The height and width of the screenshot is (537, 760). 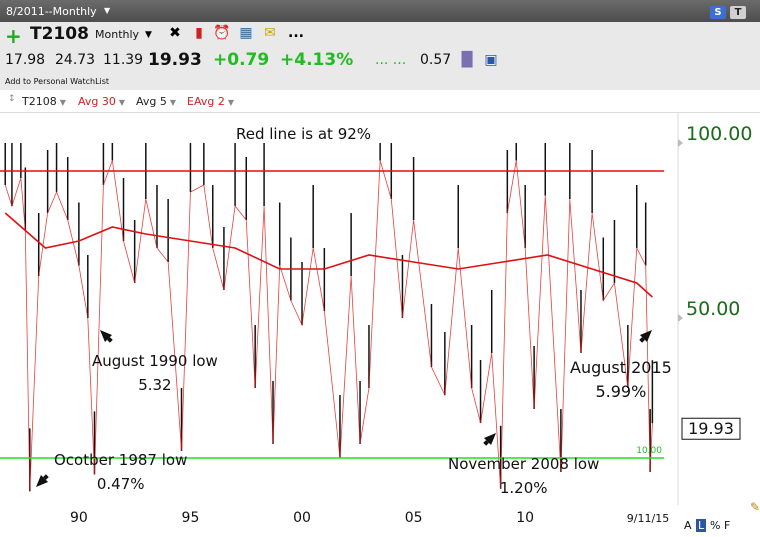 I want to click on window-title: 8/2011--Monthly, so click(x=51, y=11).